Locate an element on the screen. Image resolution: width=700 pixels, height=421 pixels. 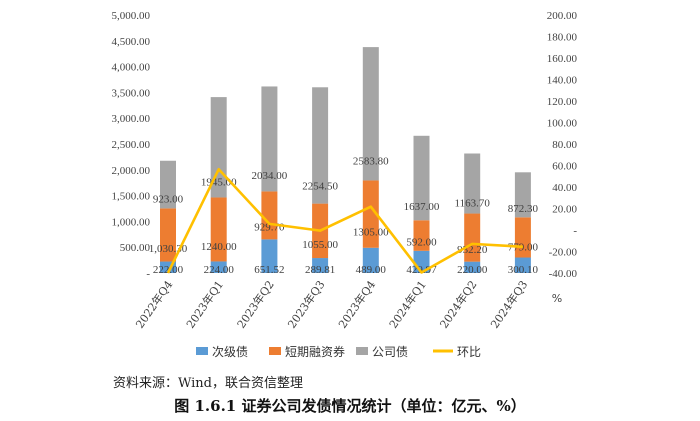
data-label: 1163.70 is located at coordinates (473, 203).